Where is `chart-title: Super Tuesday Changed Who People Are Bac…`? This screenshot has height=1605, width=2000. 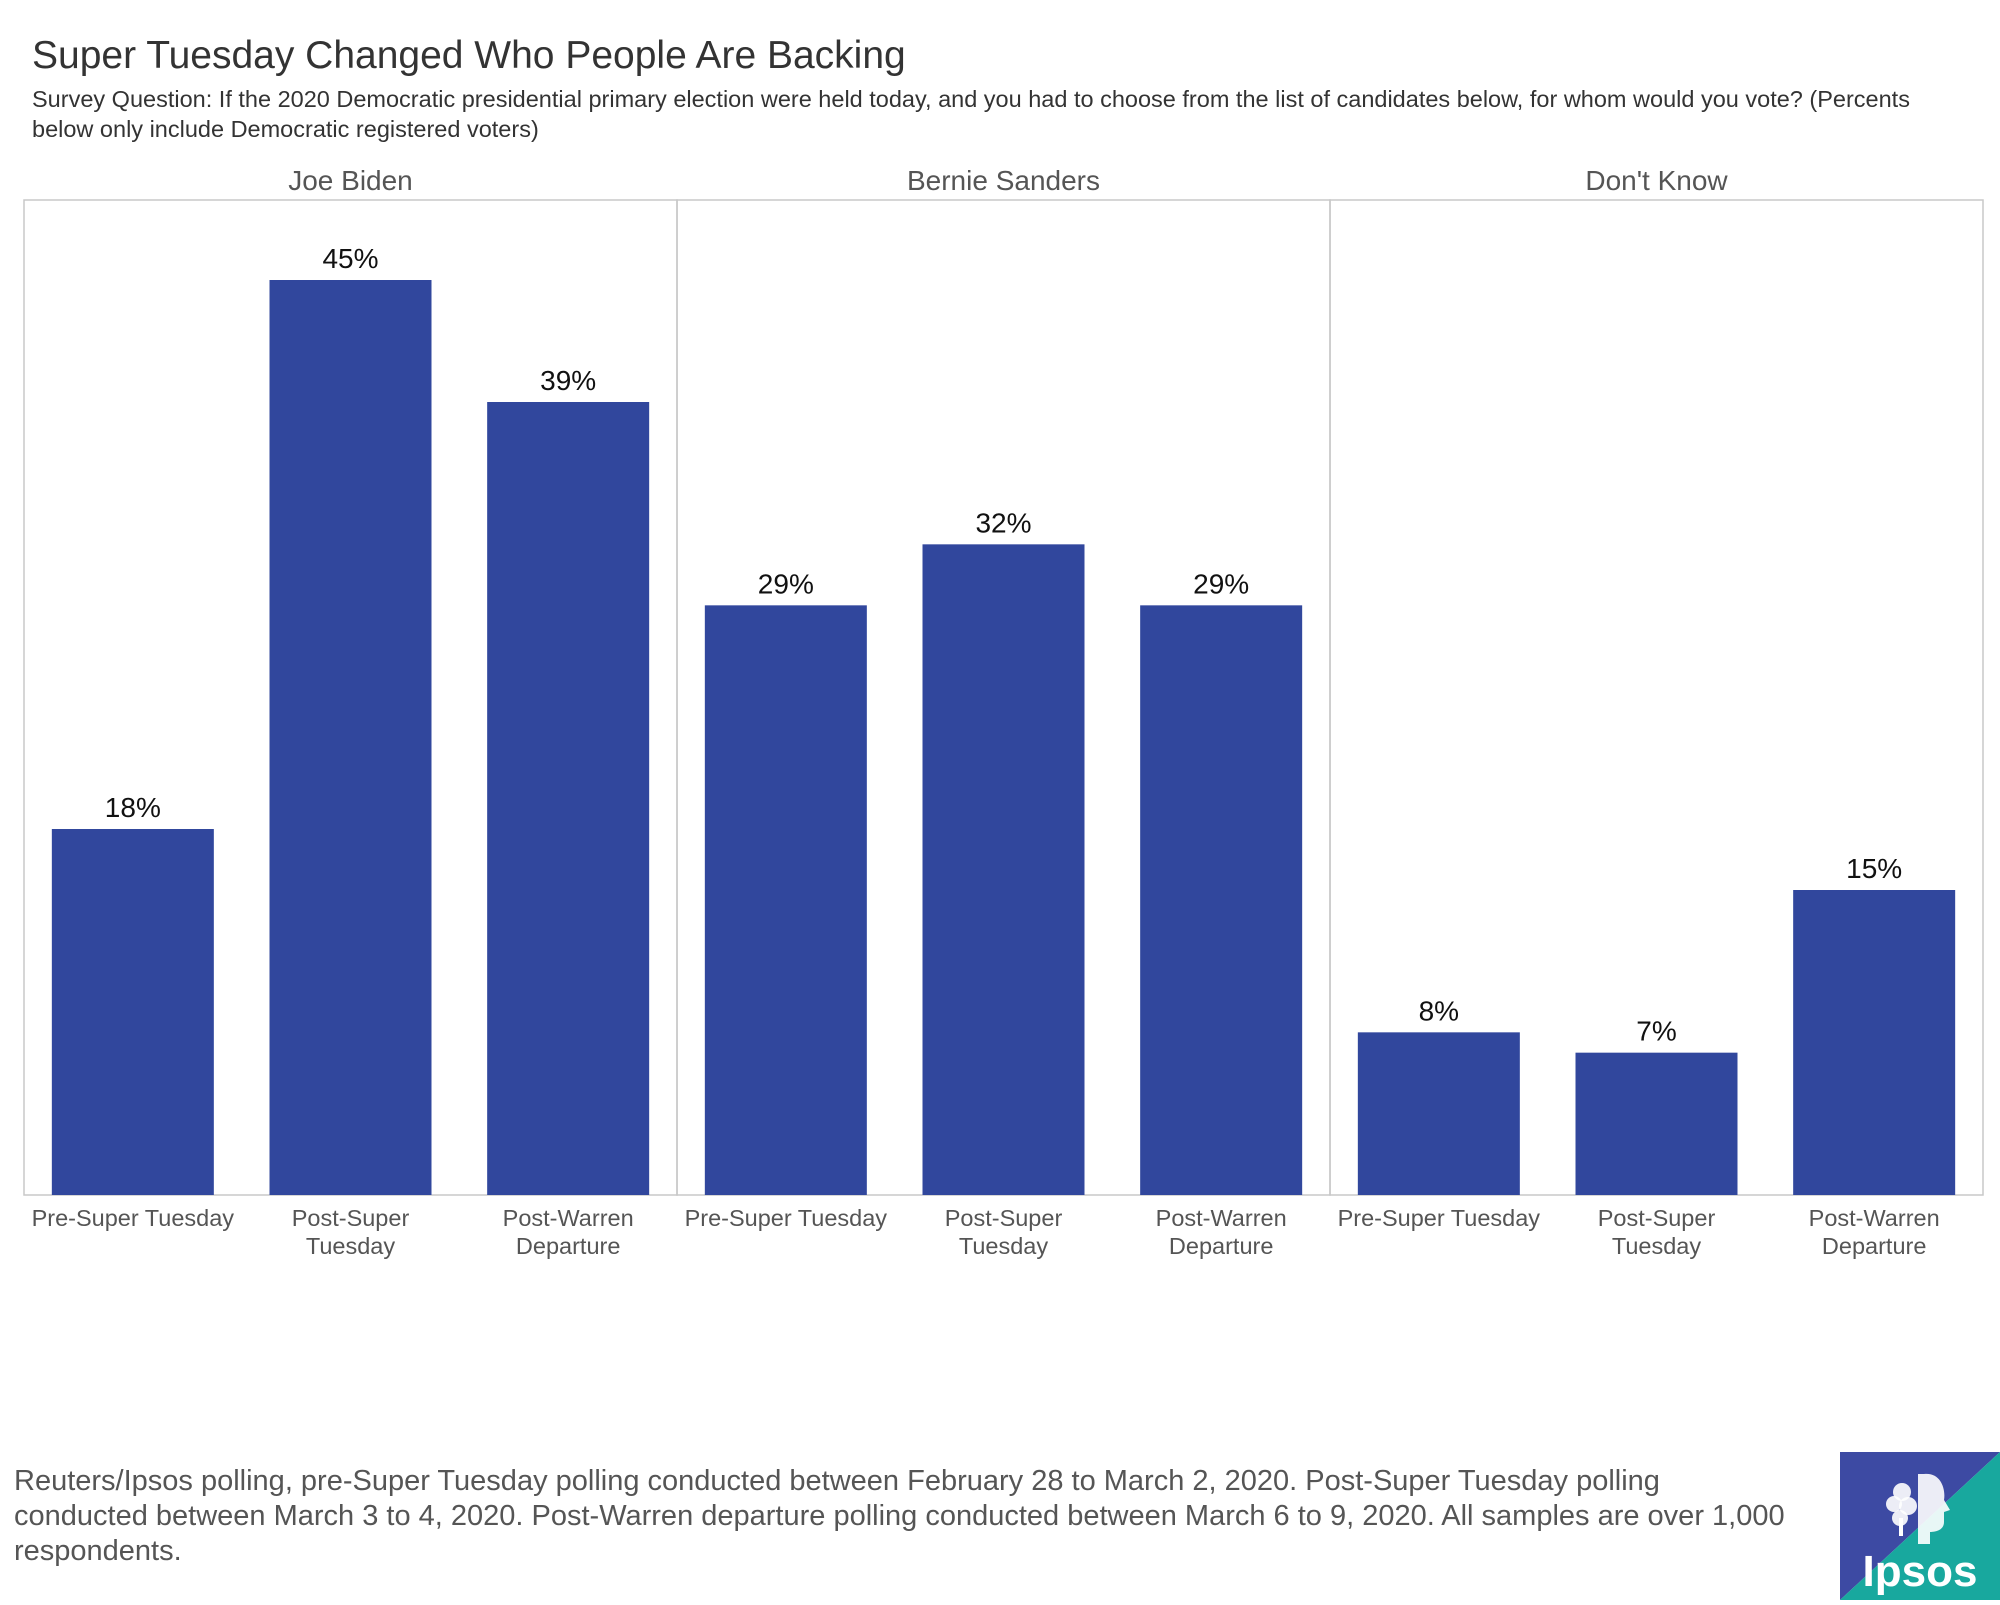
chart-title: Super Tuesday Changed Who People Are Bac… is located at coordinates (469, 55).